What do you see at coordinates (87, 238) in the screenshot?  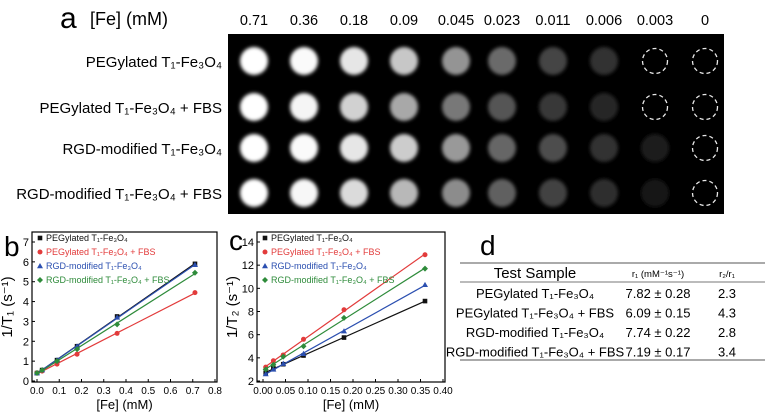 I see `legend-entry: PEGylated T₁-Fe₃O₄` at bounding box center [87, 238].